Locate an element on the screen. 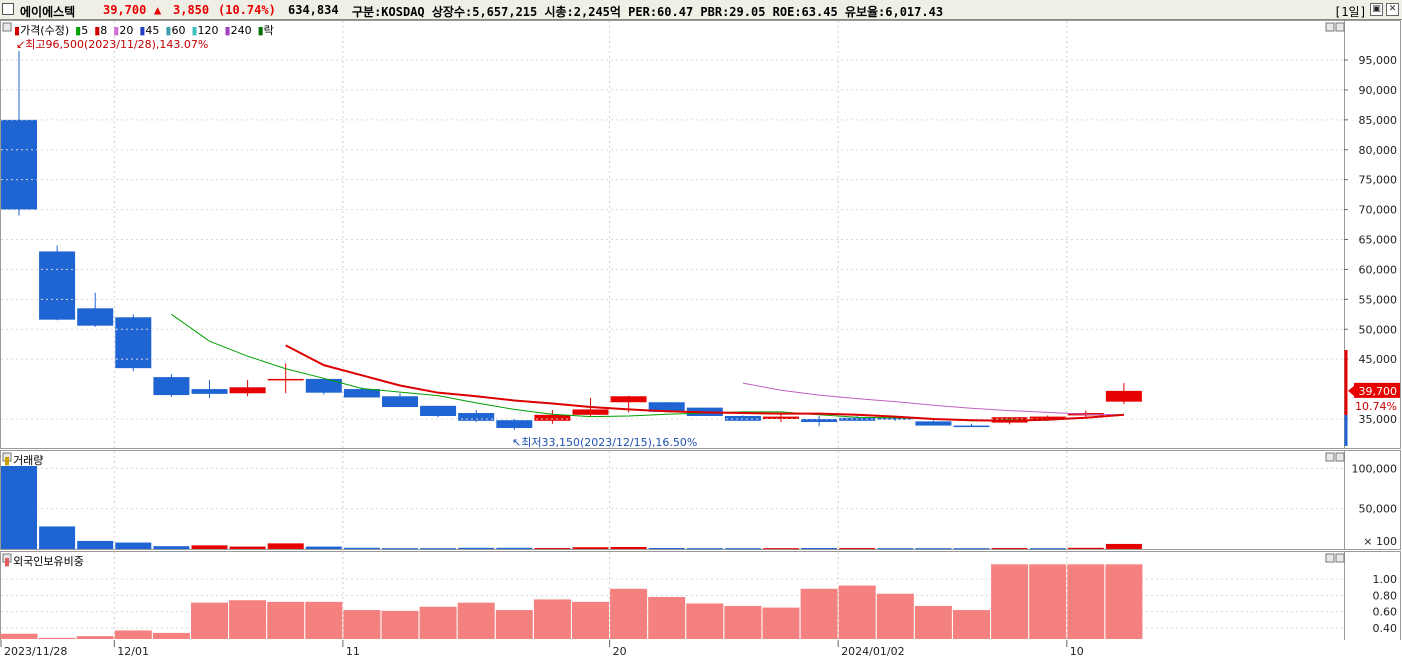 The height and width of the screenshot is (660, 1402). x-tick-label: 10 is located at coordinates (1077, 651).